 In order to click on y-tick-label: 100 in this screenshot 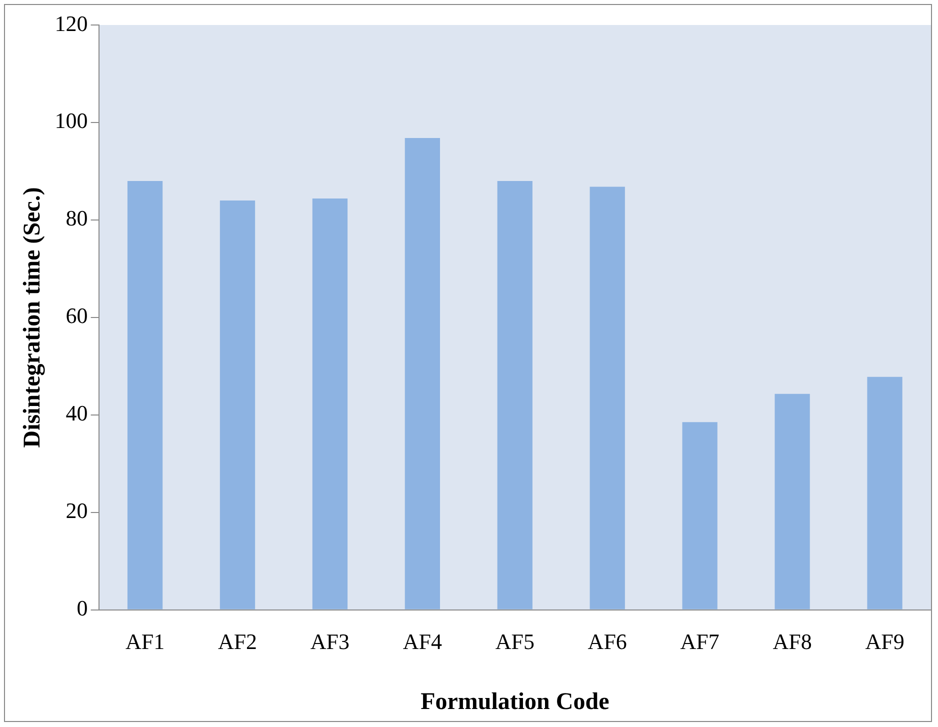, I will do `click(71, 121)`.